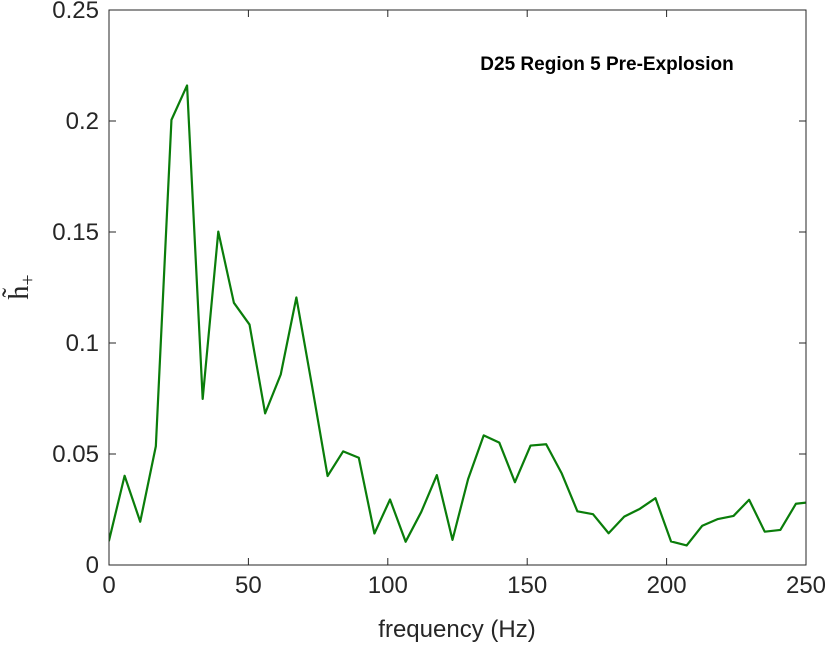  Describe the element at coordinates (388, 585) in the screenshot. I see `x-tick-label: 100` at that location.